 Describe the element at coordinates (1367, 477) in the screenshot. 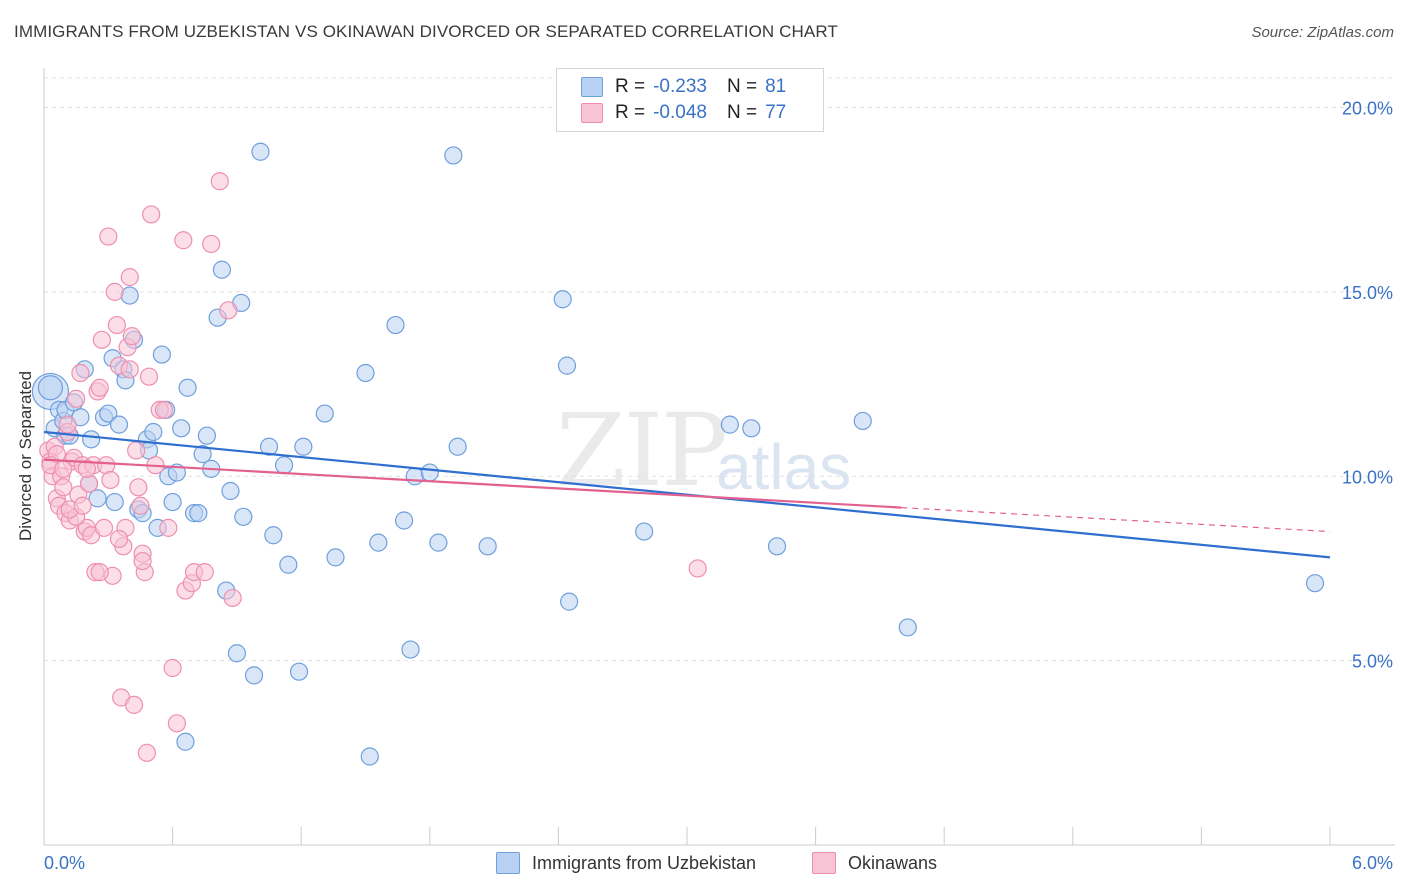

I see `y-tick-label: 10.0%` at that location.